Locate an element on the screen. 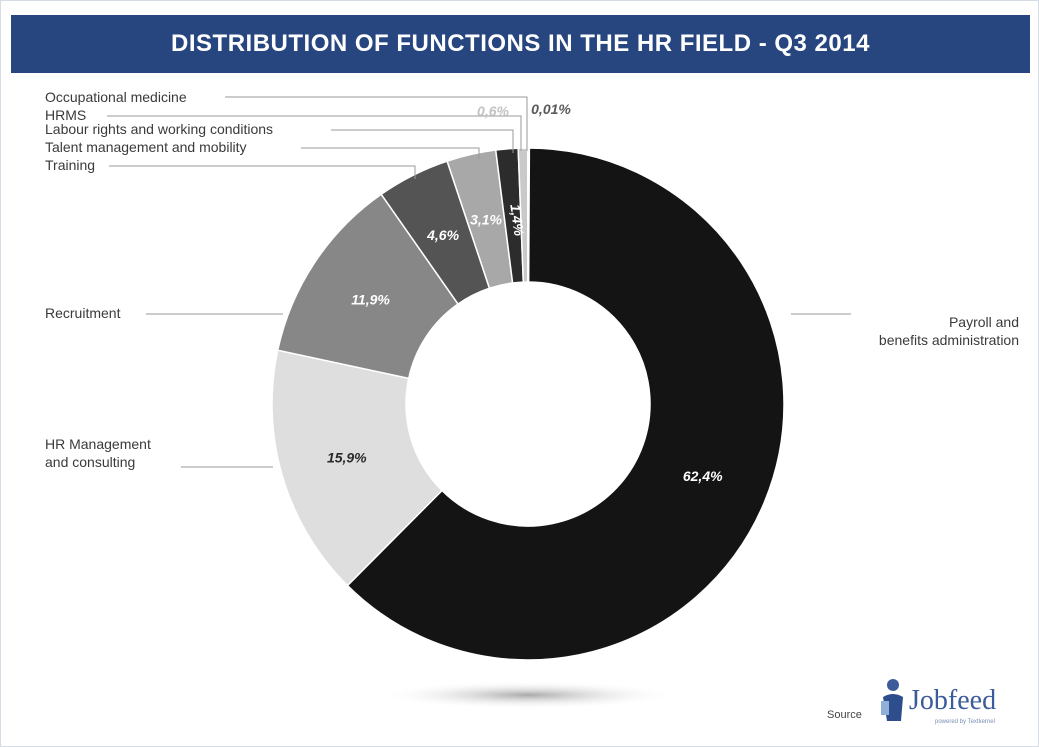 The height and width of the screenshot is (747, 1039). category-label-occupational-medicine: Occupational medicine is located at coordinates (116, 97).